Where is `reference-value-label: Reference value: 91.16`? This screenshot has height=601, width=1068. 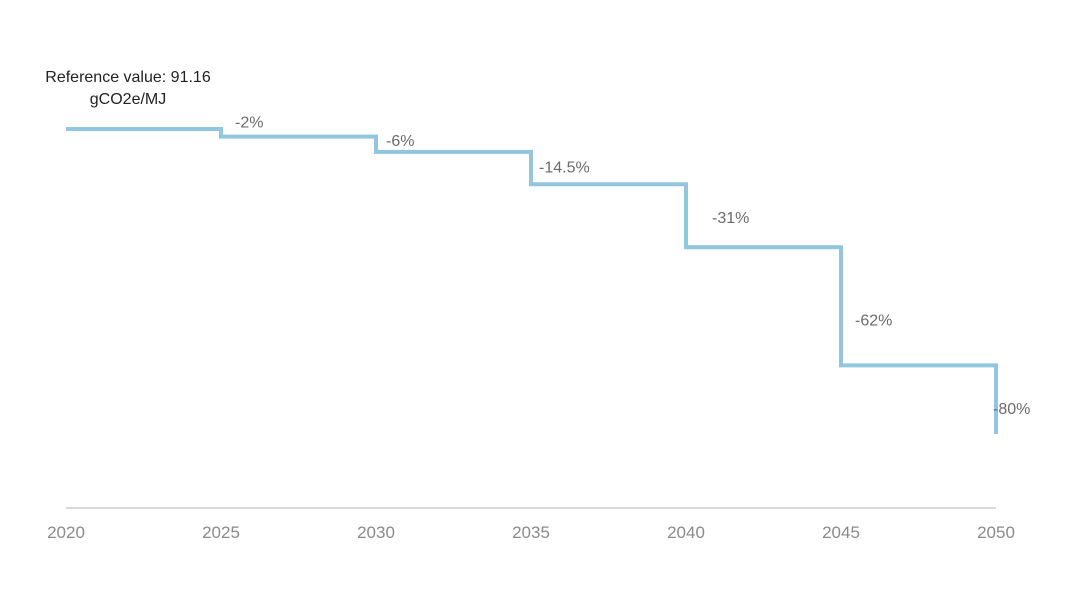 reference-value-label: Reference value: 91.16 is located at coordinates (128, 77).